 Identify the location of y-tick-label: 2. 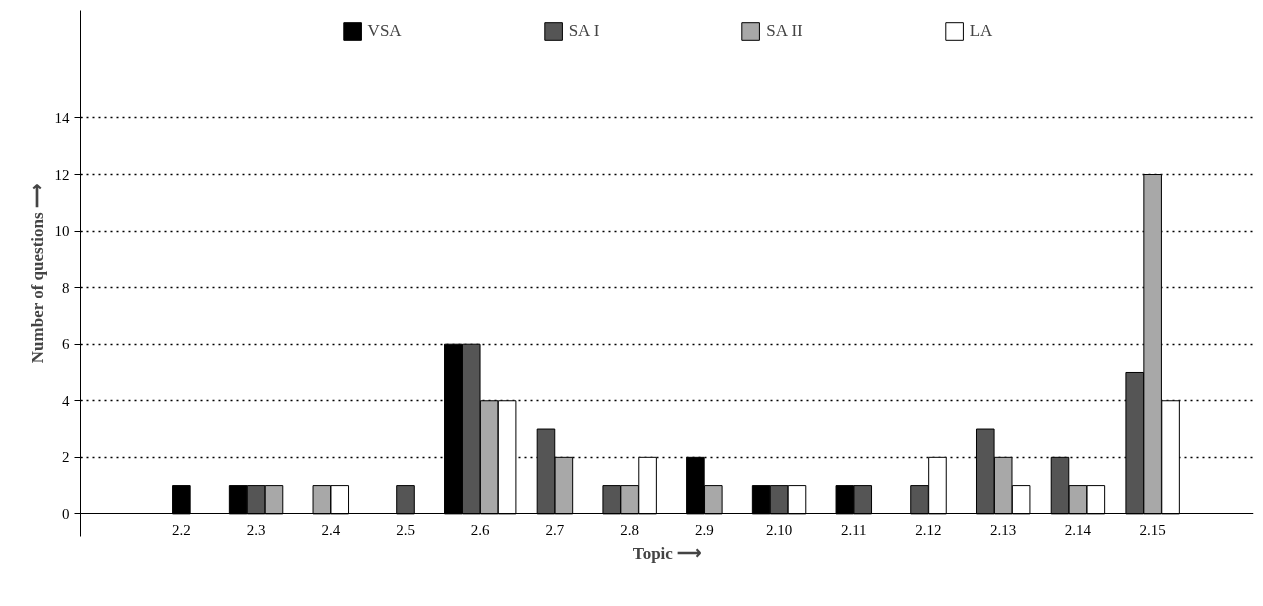
(66, 457).